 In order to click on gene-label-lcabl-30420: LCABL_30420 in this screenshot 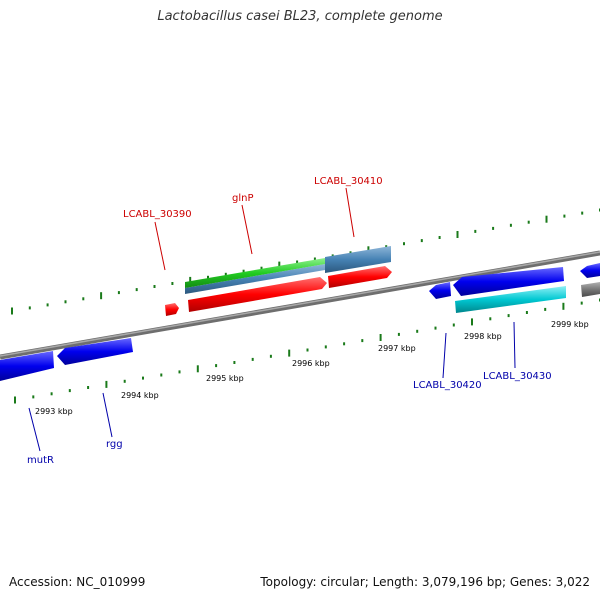, I will do `click(447, 385)`.